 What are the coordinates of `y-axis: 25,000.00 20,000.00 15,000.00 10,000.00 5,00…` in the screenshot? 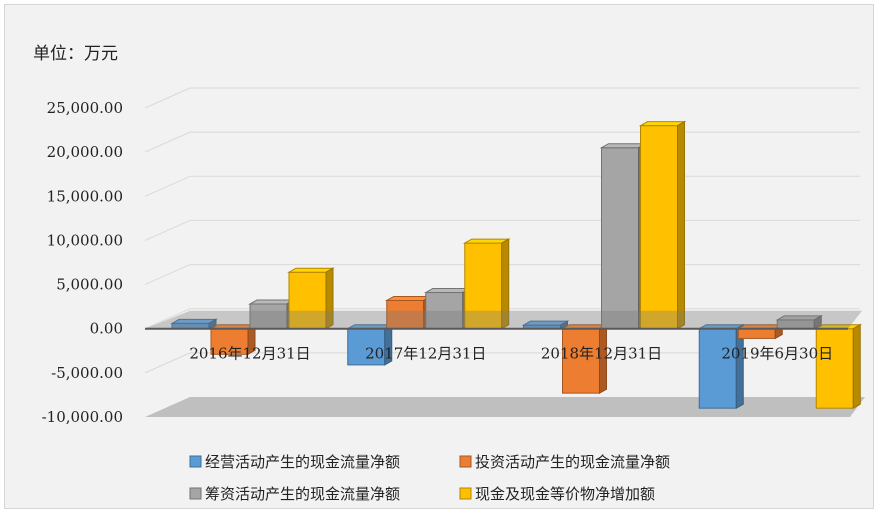 It's located at (82, 262).